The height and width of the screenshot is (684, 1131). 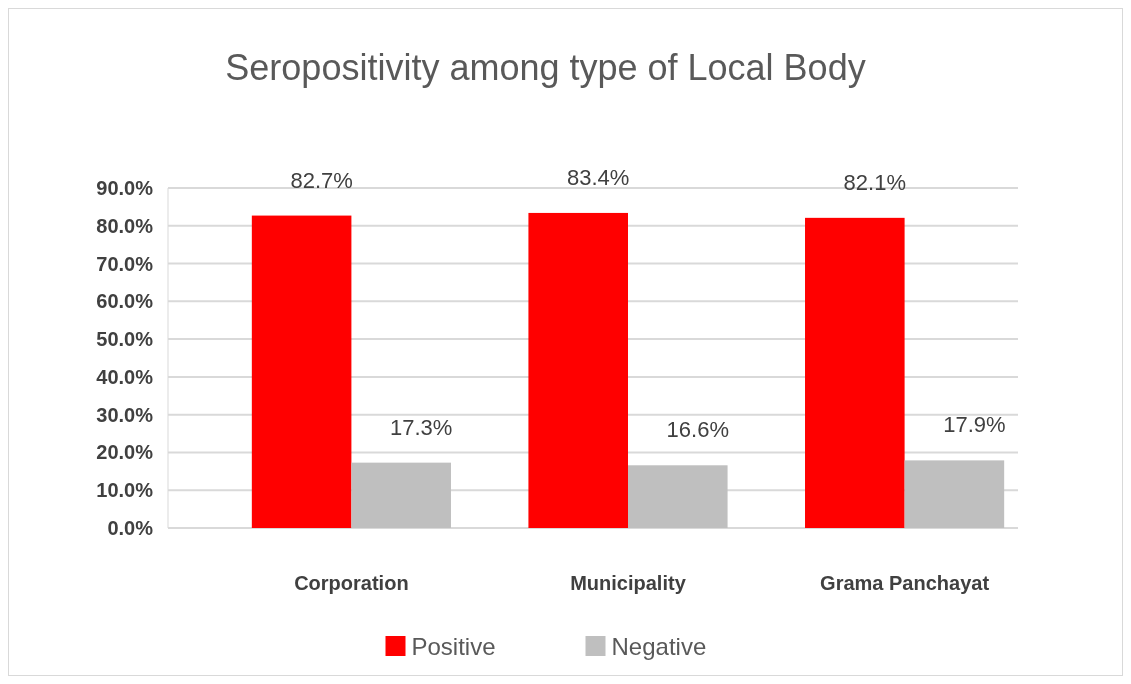 I want to click on x-tick-label: Municipality, so click(x=628, y=583).